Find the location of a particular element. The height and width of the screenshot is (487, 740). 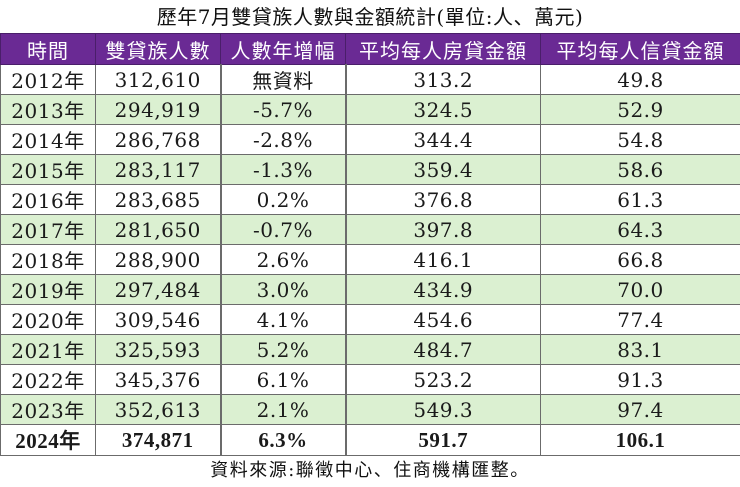

cell-growth: 0.2% is located at coordinates (283, 199).